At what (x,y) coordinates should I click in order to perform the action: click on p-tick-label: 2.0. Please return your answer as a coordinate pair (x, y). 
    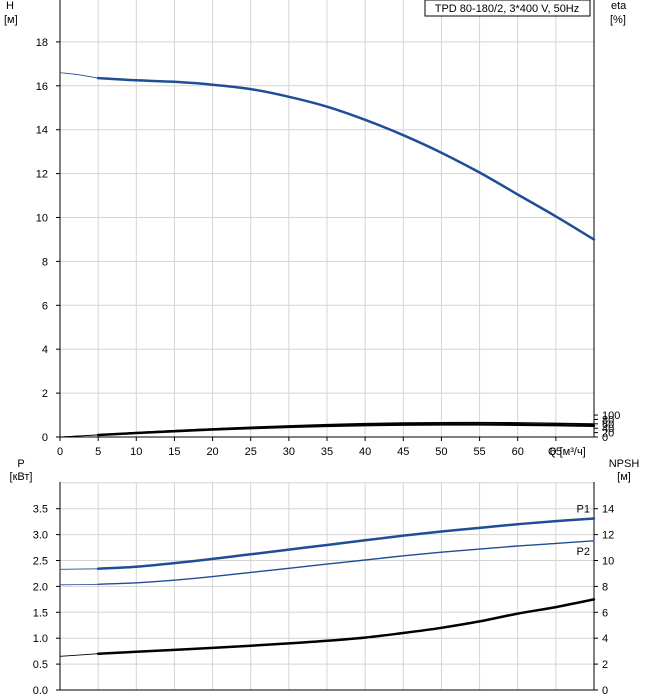
    Looking at the image, I should click on (40, 587).